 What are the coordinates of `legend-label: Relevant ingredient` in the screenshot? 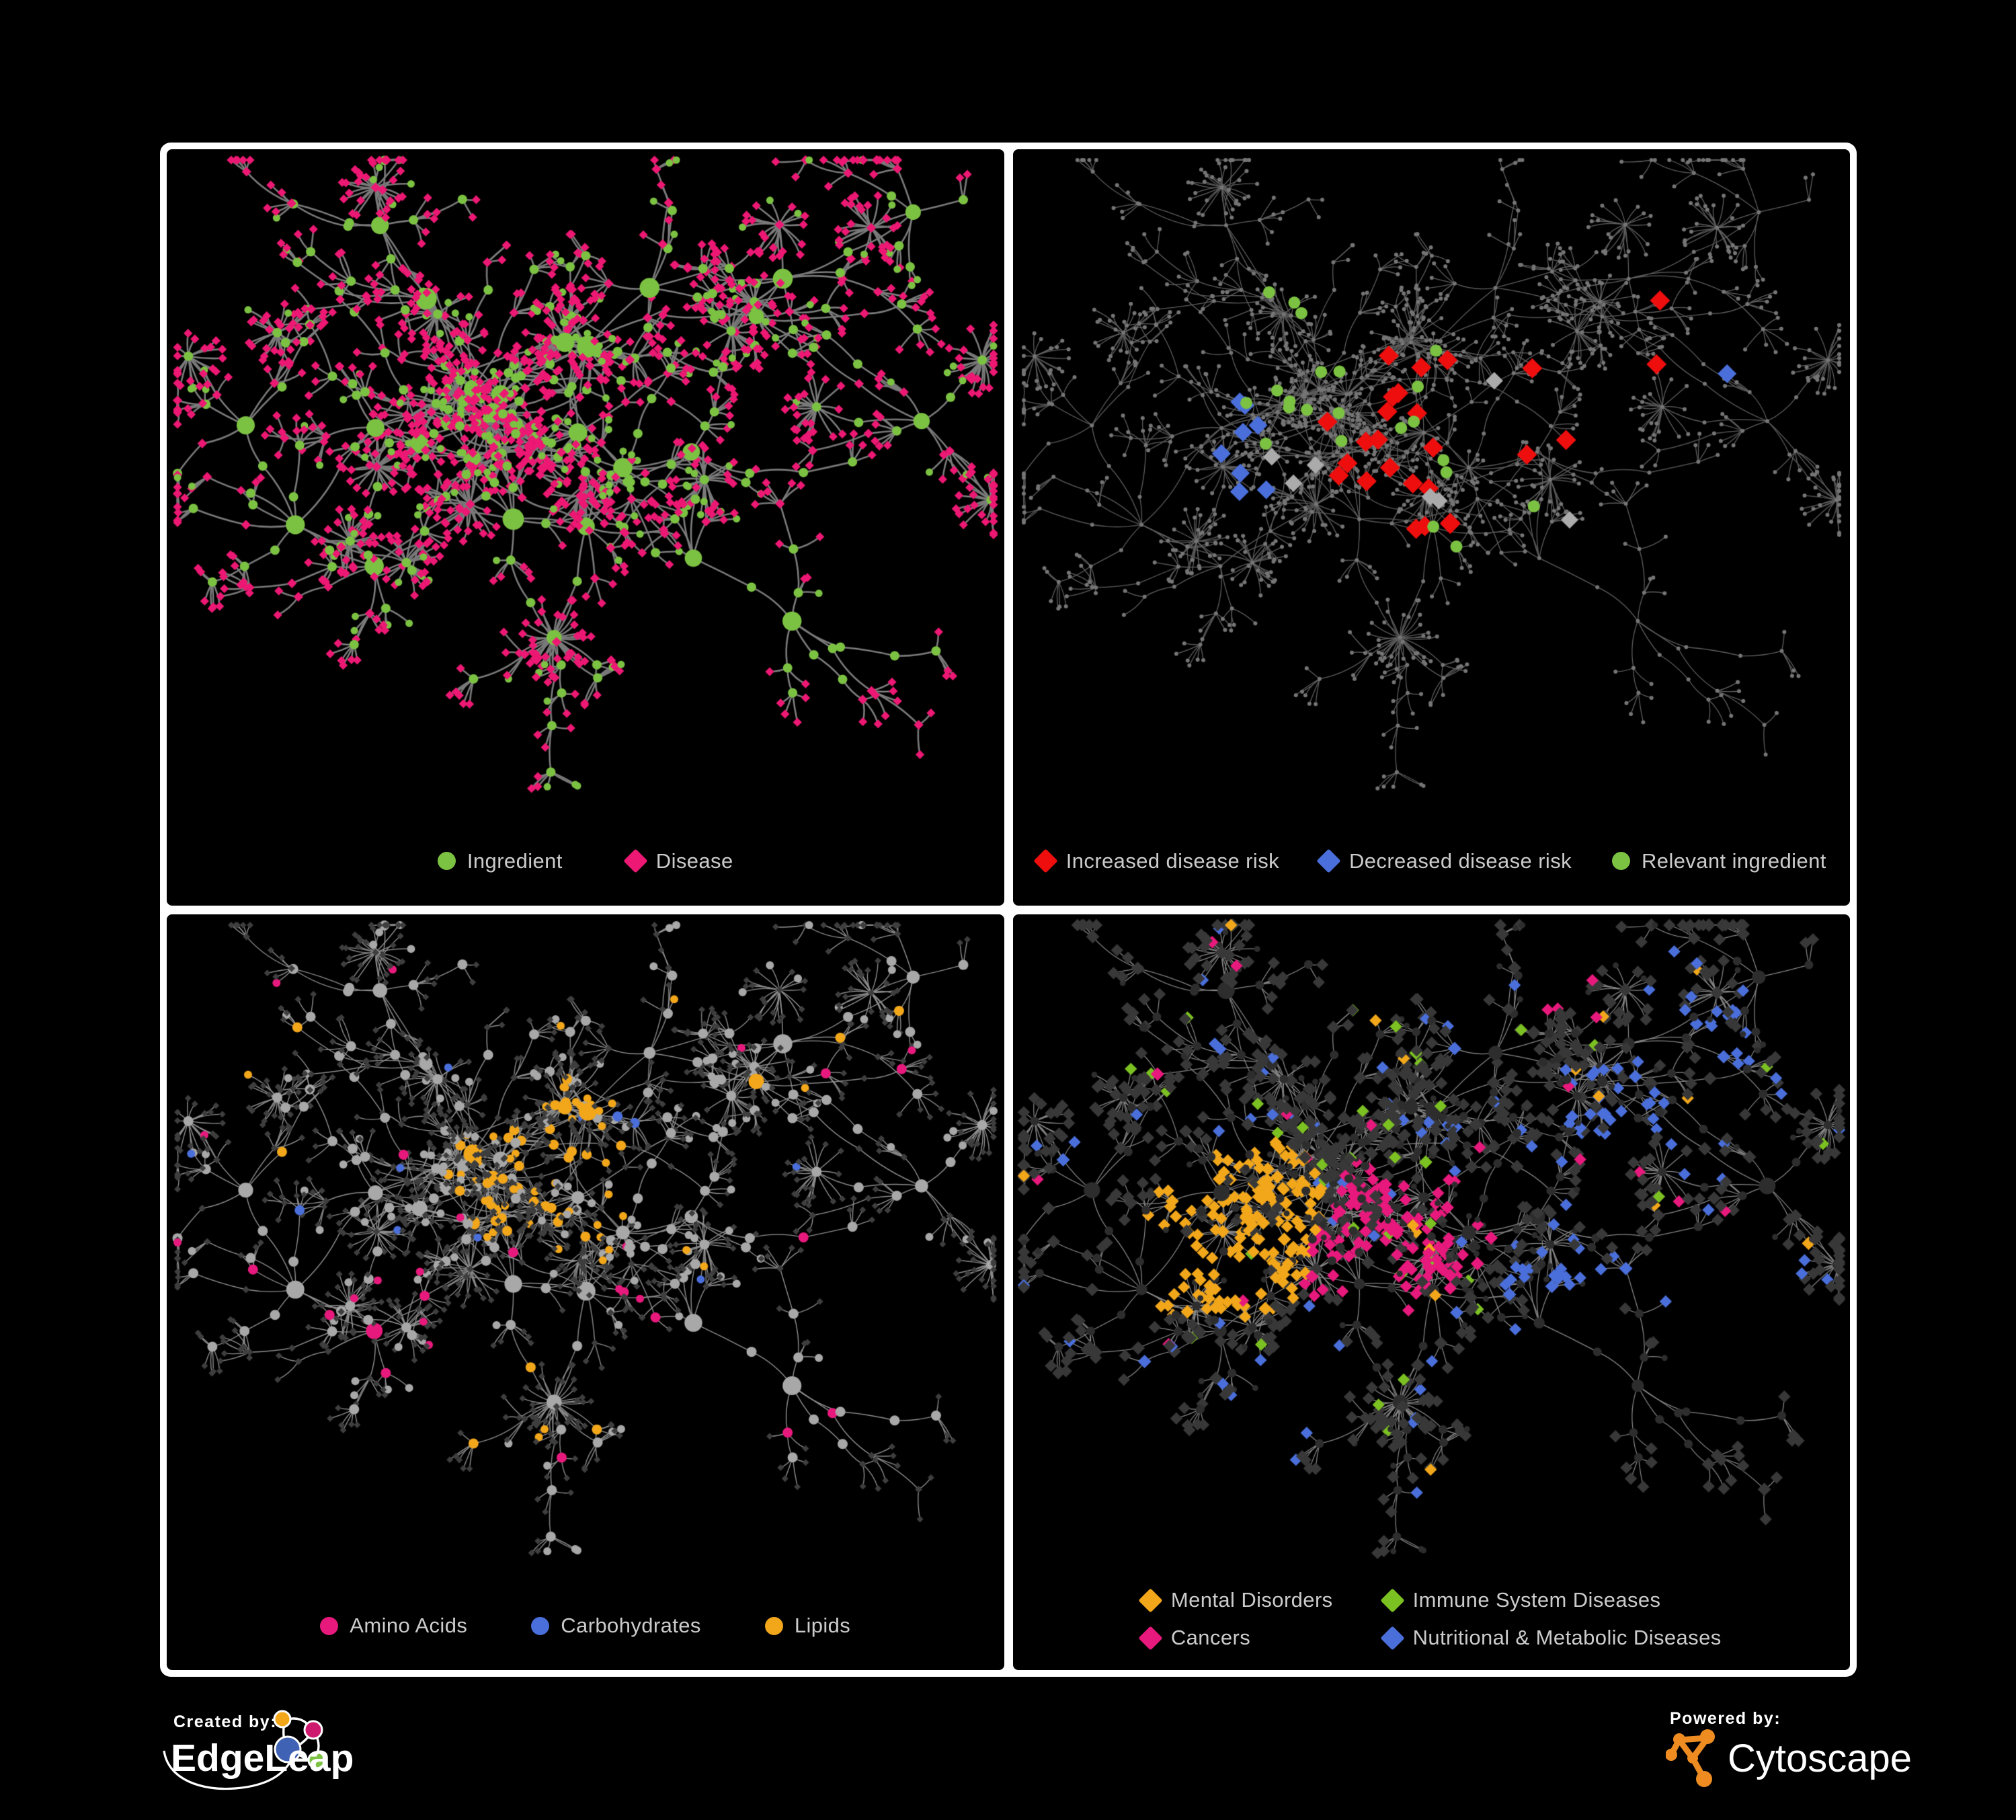 It's located at (1734, 860).